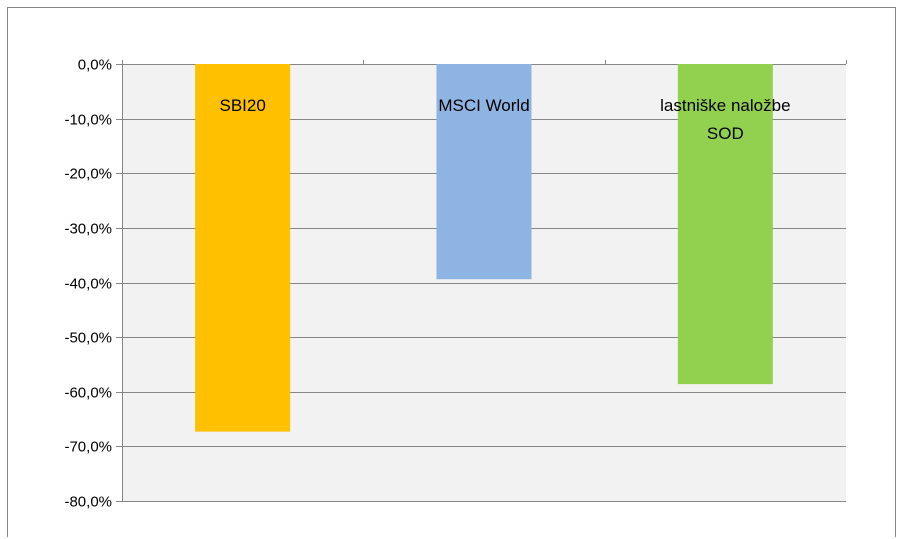  Describe the element at coordinates (483, 105) in the screenshot. I see `category-label: MSCI World` at that location.